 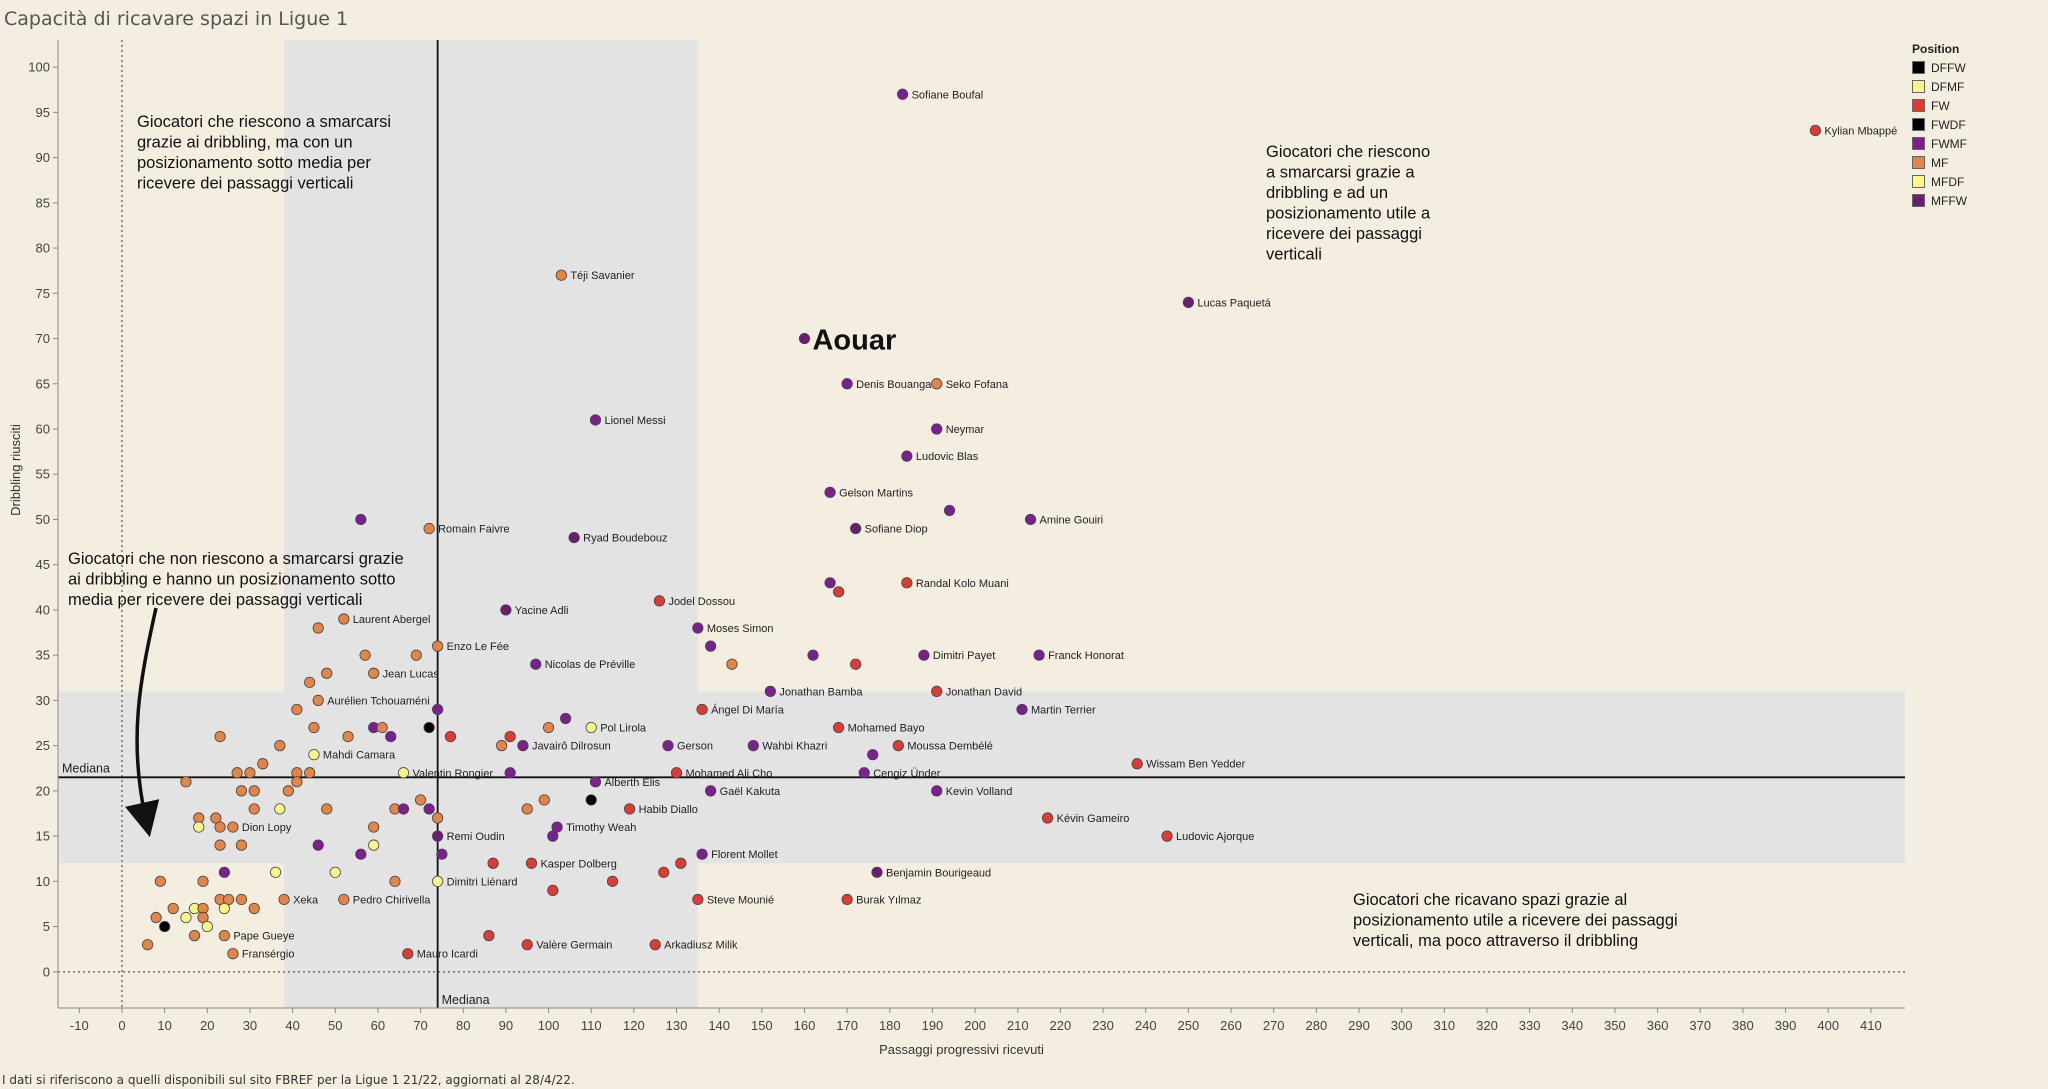 What do you see at coordinates (1939, 181) in the screenshot?
I see `legend-item: MFDF` at bounding box center [1939, 181].